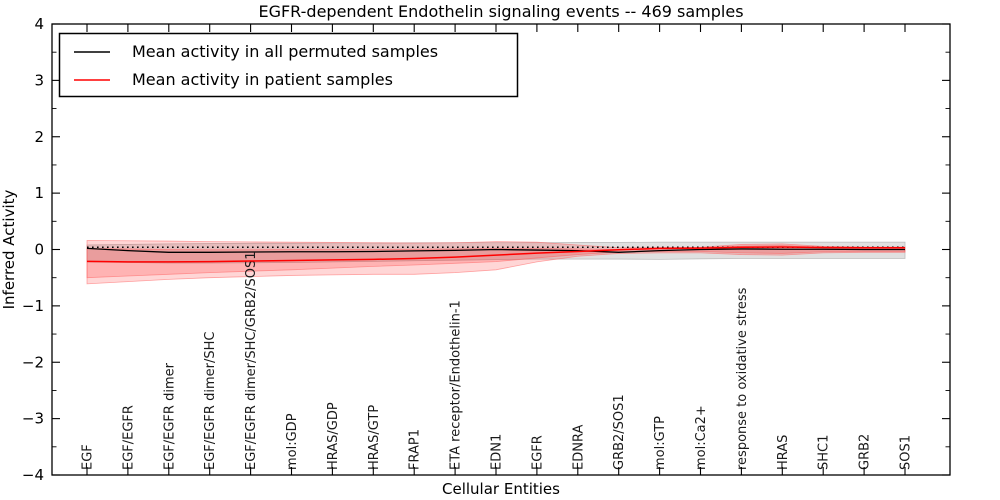 The height and width of the screenshot is (500, 1000). Describe the element at coordinates (537, 452) in the screenshot. I see `x-tick-label: EGFR` at that location.